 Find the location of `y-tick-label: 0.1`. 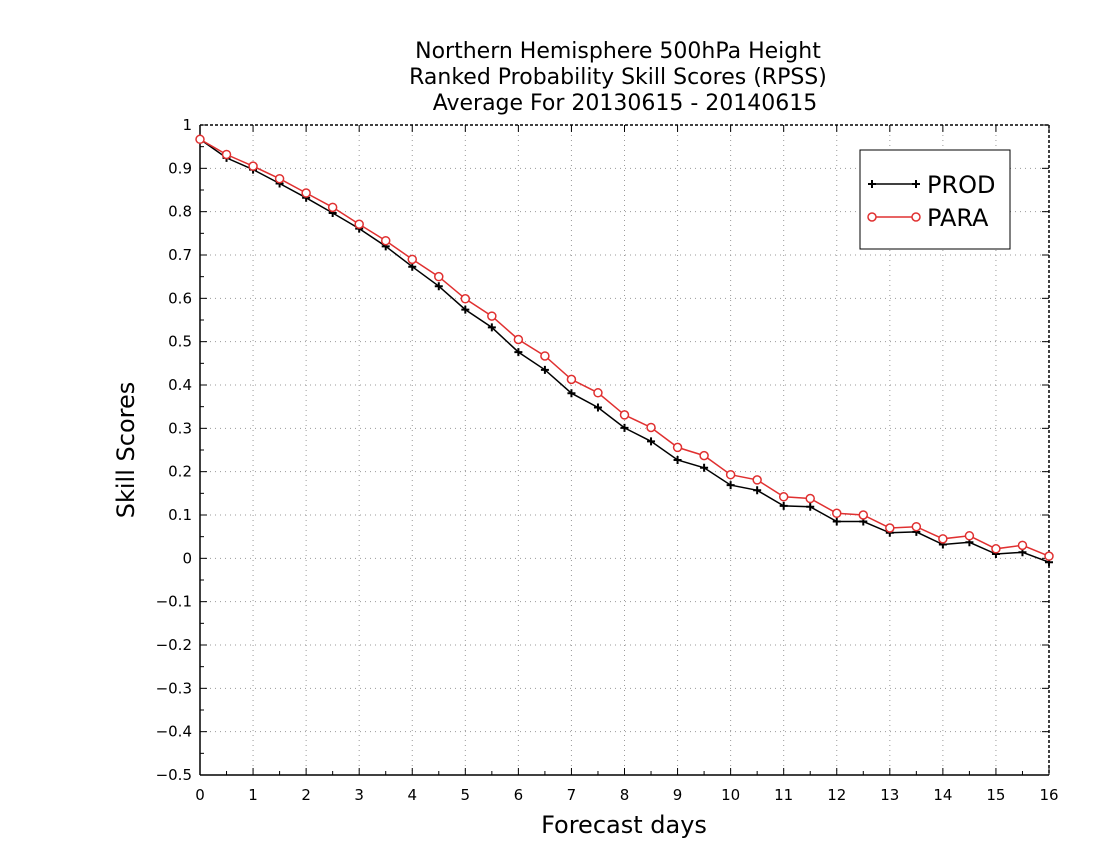

y-tick-label: 0.1 is located at coordinates (180, 515).